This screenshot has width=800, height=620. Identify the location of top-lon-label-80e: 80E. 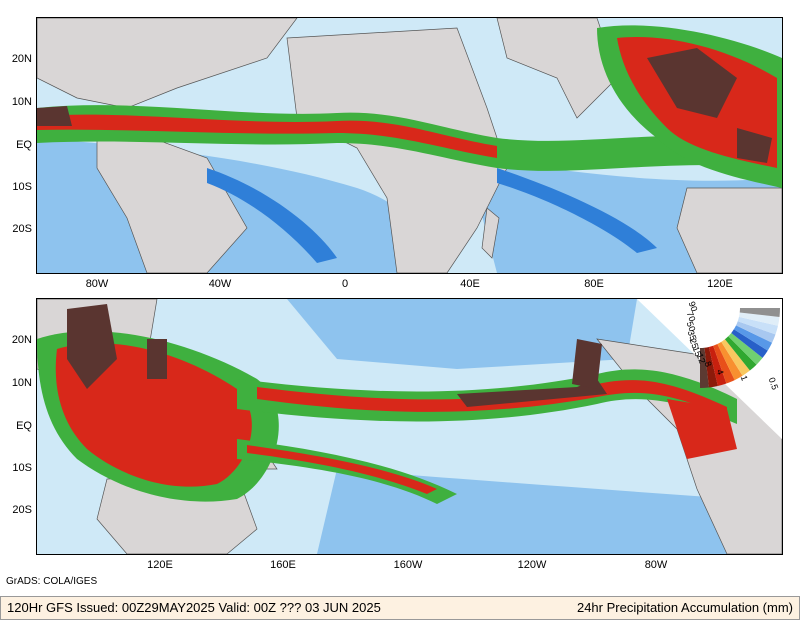
(594, 284).